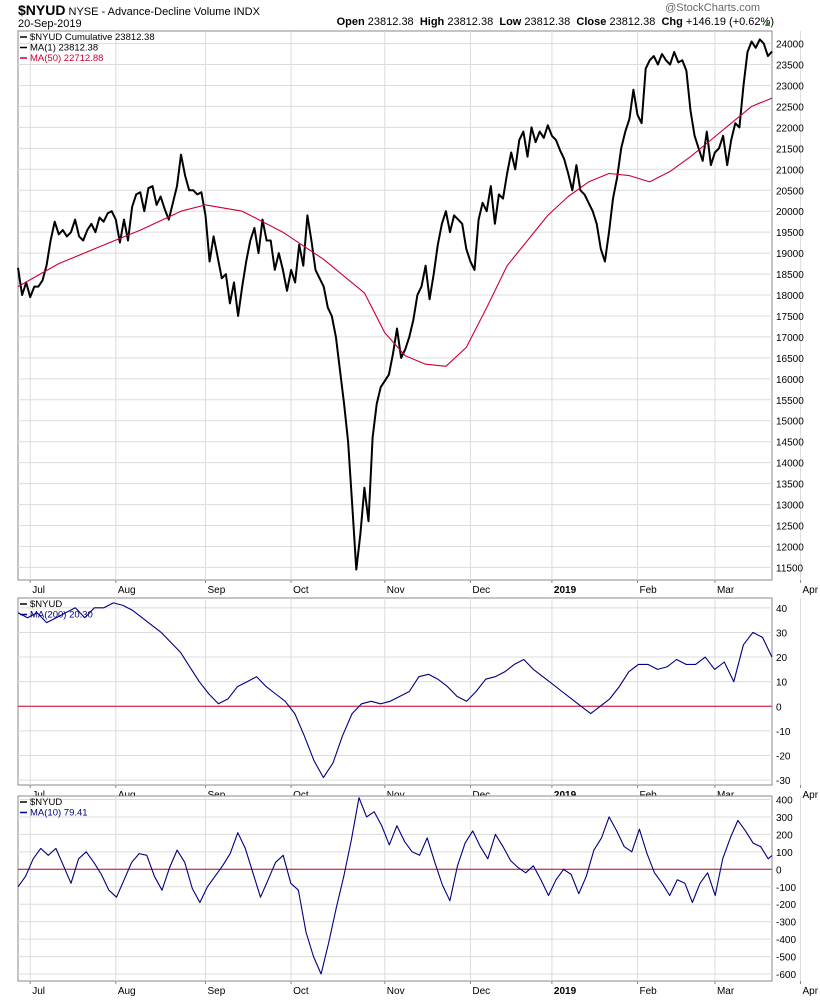 The image size is (820, 1000). I want to click on y-tick-label: 11500, so click(790, 568).